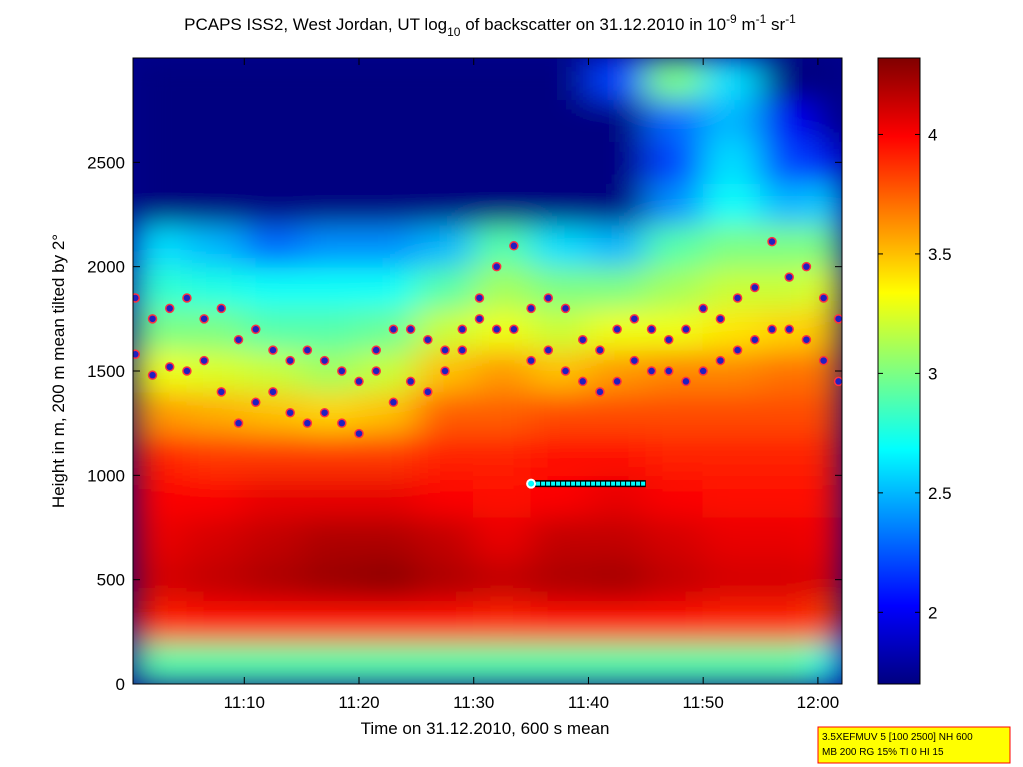 Image resolution: width=1023 pixels, height=767 pixels. What do you see at coordinates (485, 728) in the screenshot?
I see `x-axis-label: Time on 31.12.2010, 600 s mean` at bounding box center [485, 728].